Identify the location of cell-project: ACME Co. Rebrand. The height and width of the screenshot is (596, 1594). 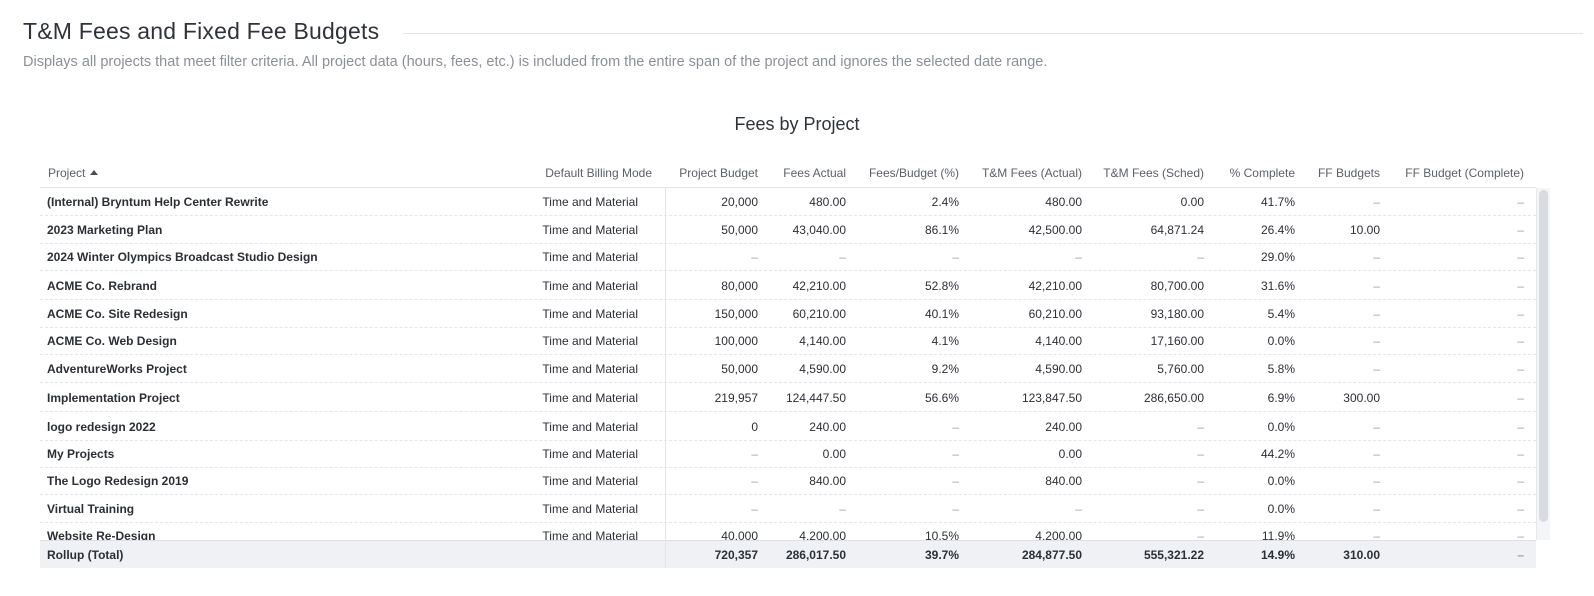
(102, 285).